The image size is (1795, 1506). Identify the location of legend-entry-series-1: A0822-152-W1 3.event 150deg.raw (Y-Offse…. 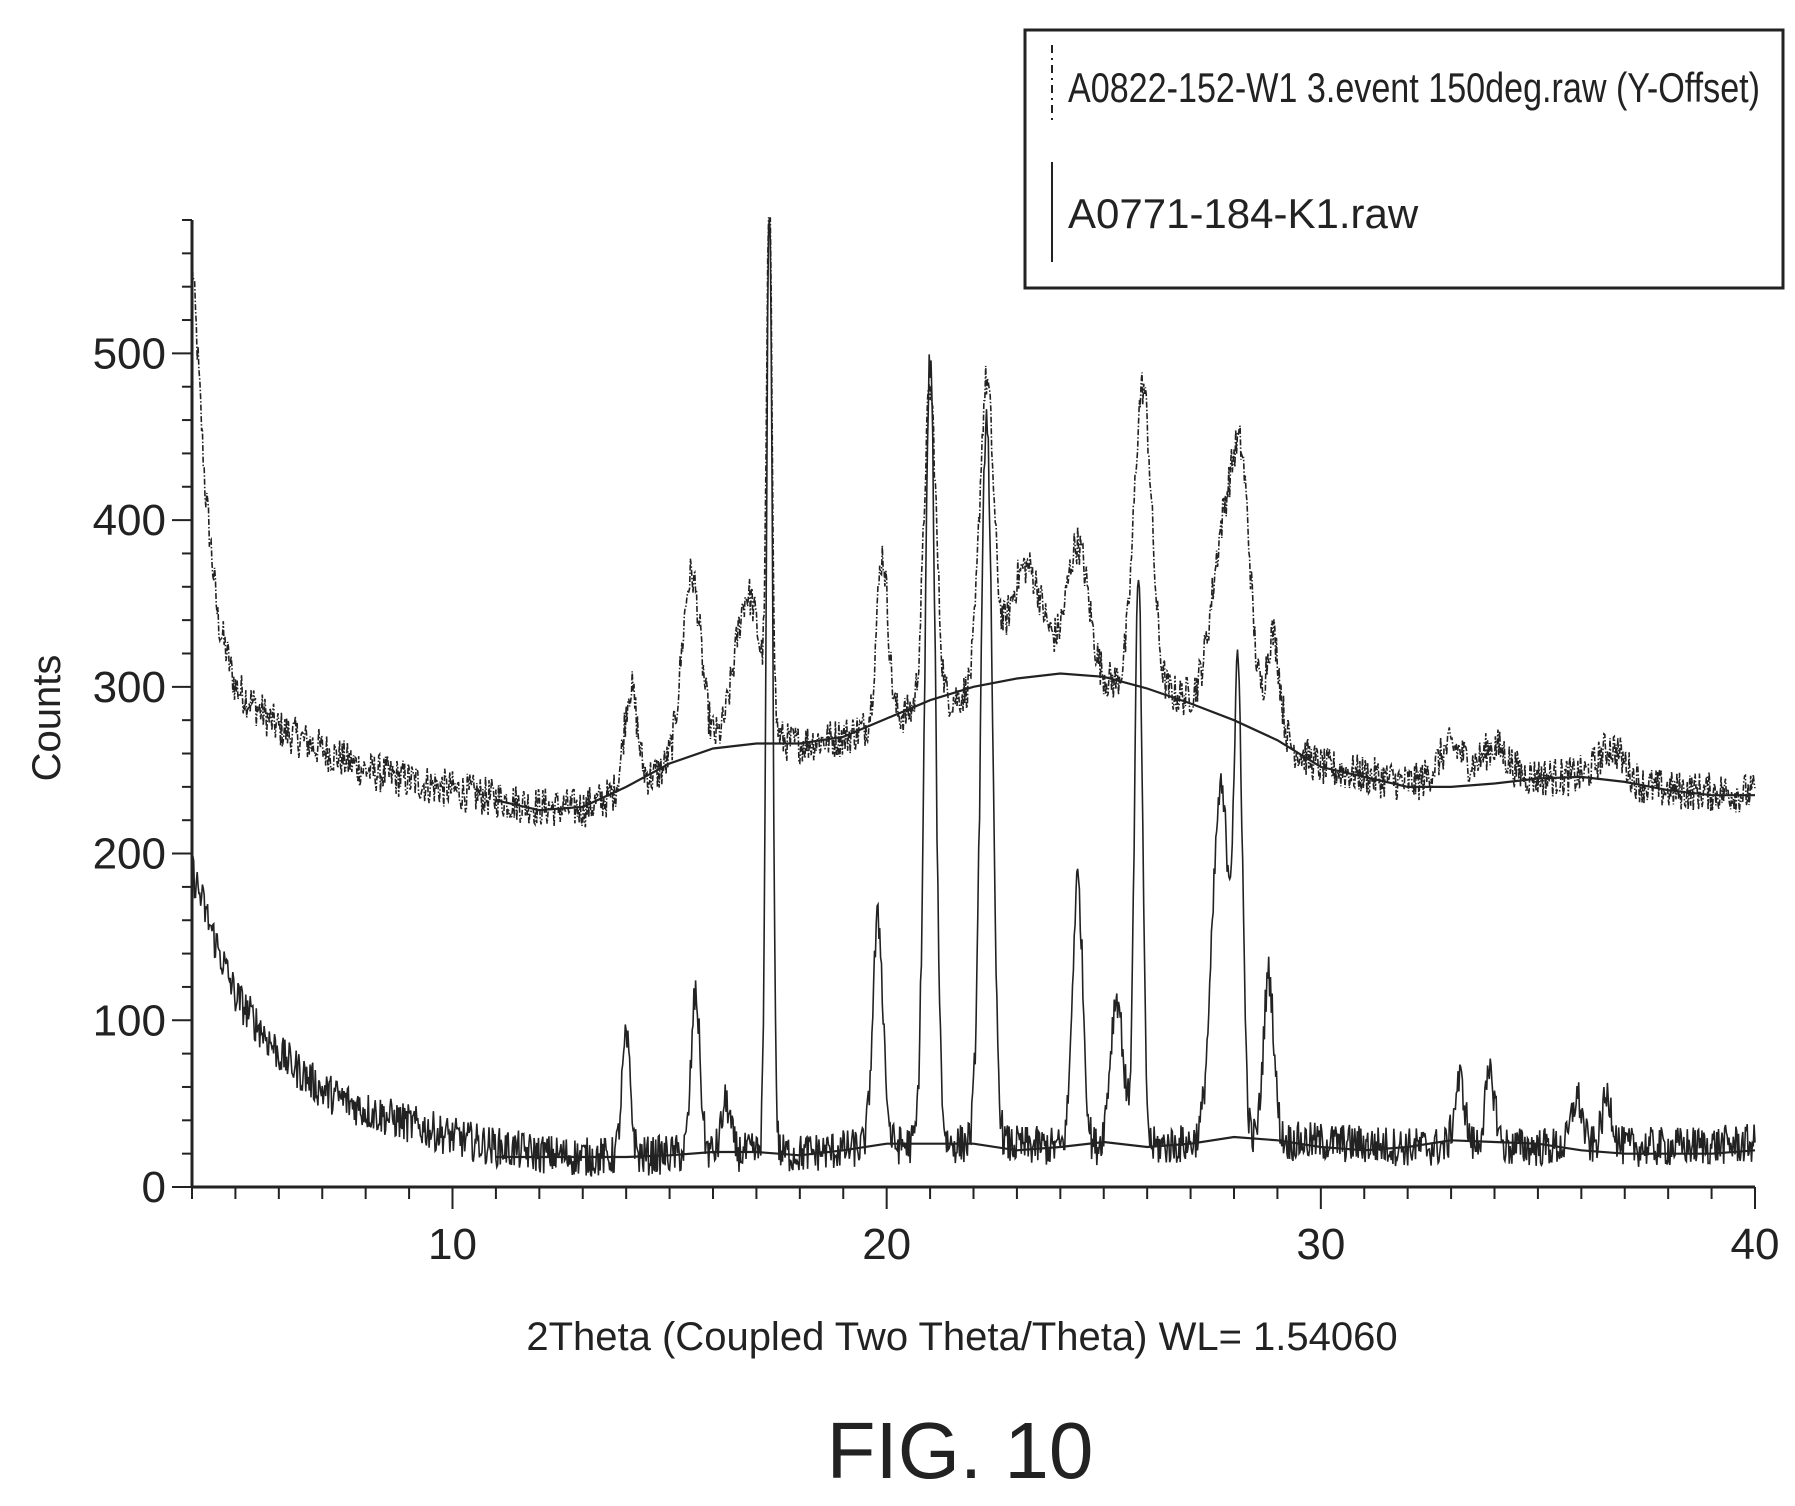
(1414, 87).